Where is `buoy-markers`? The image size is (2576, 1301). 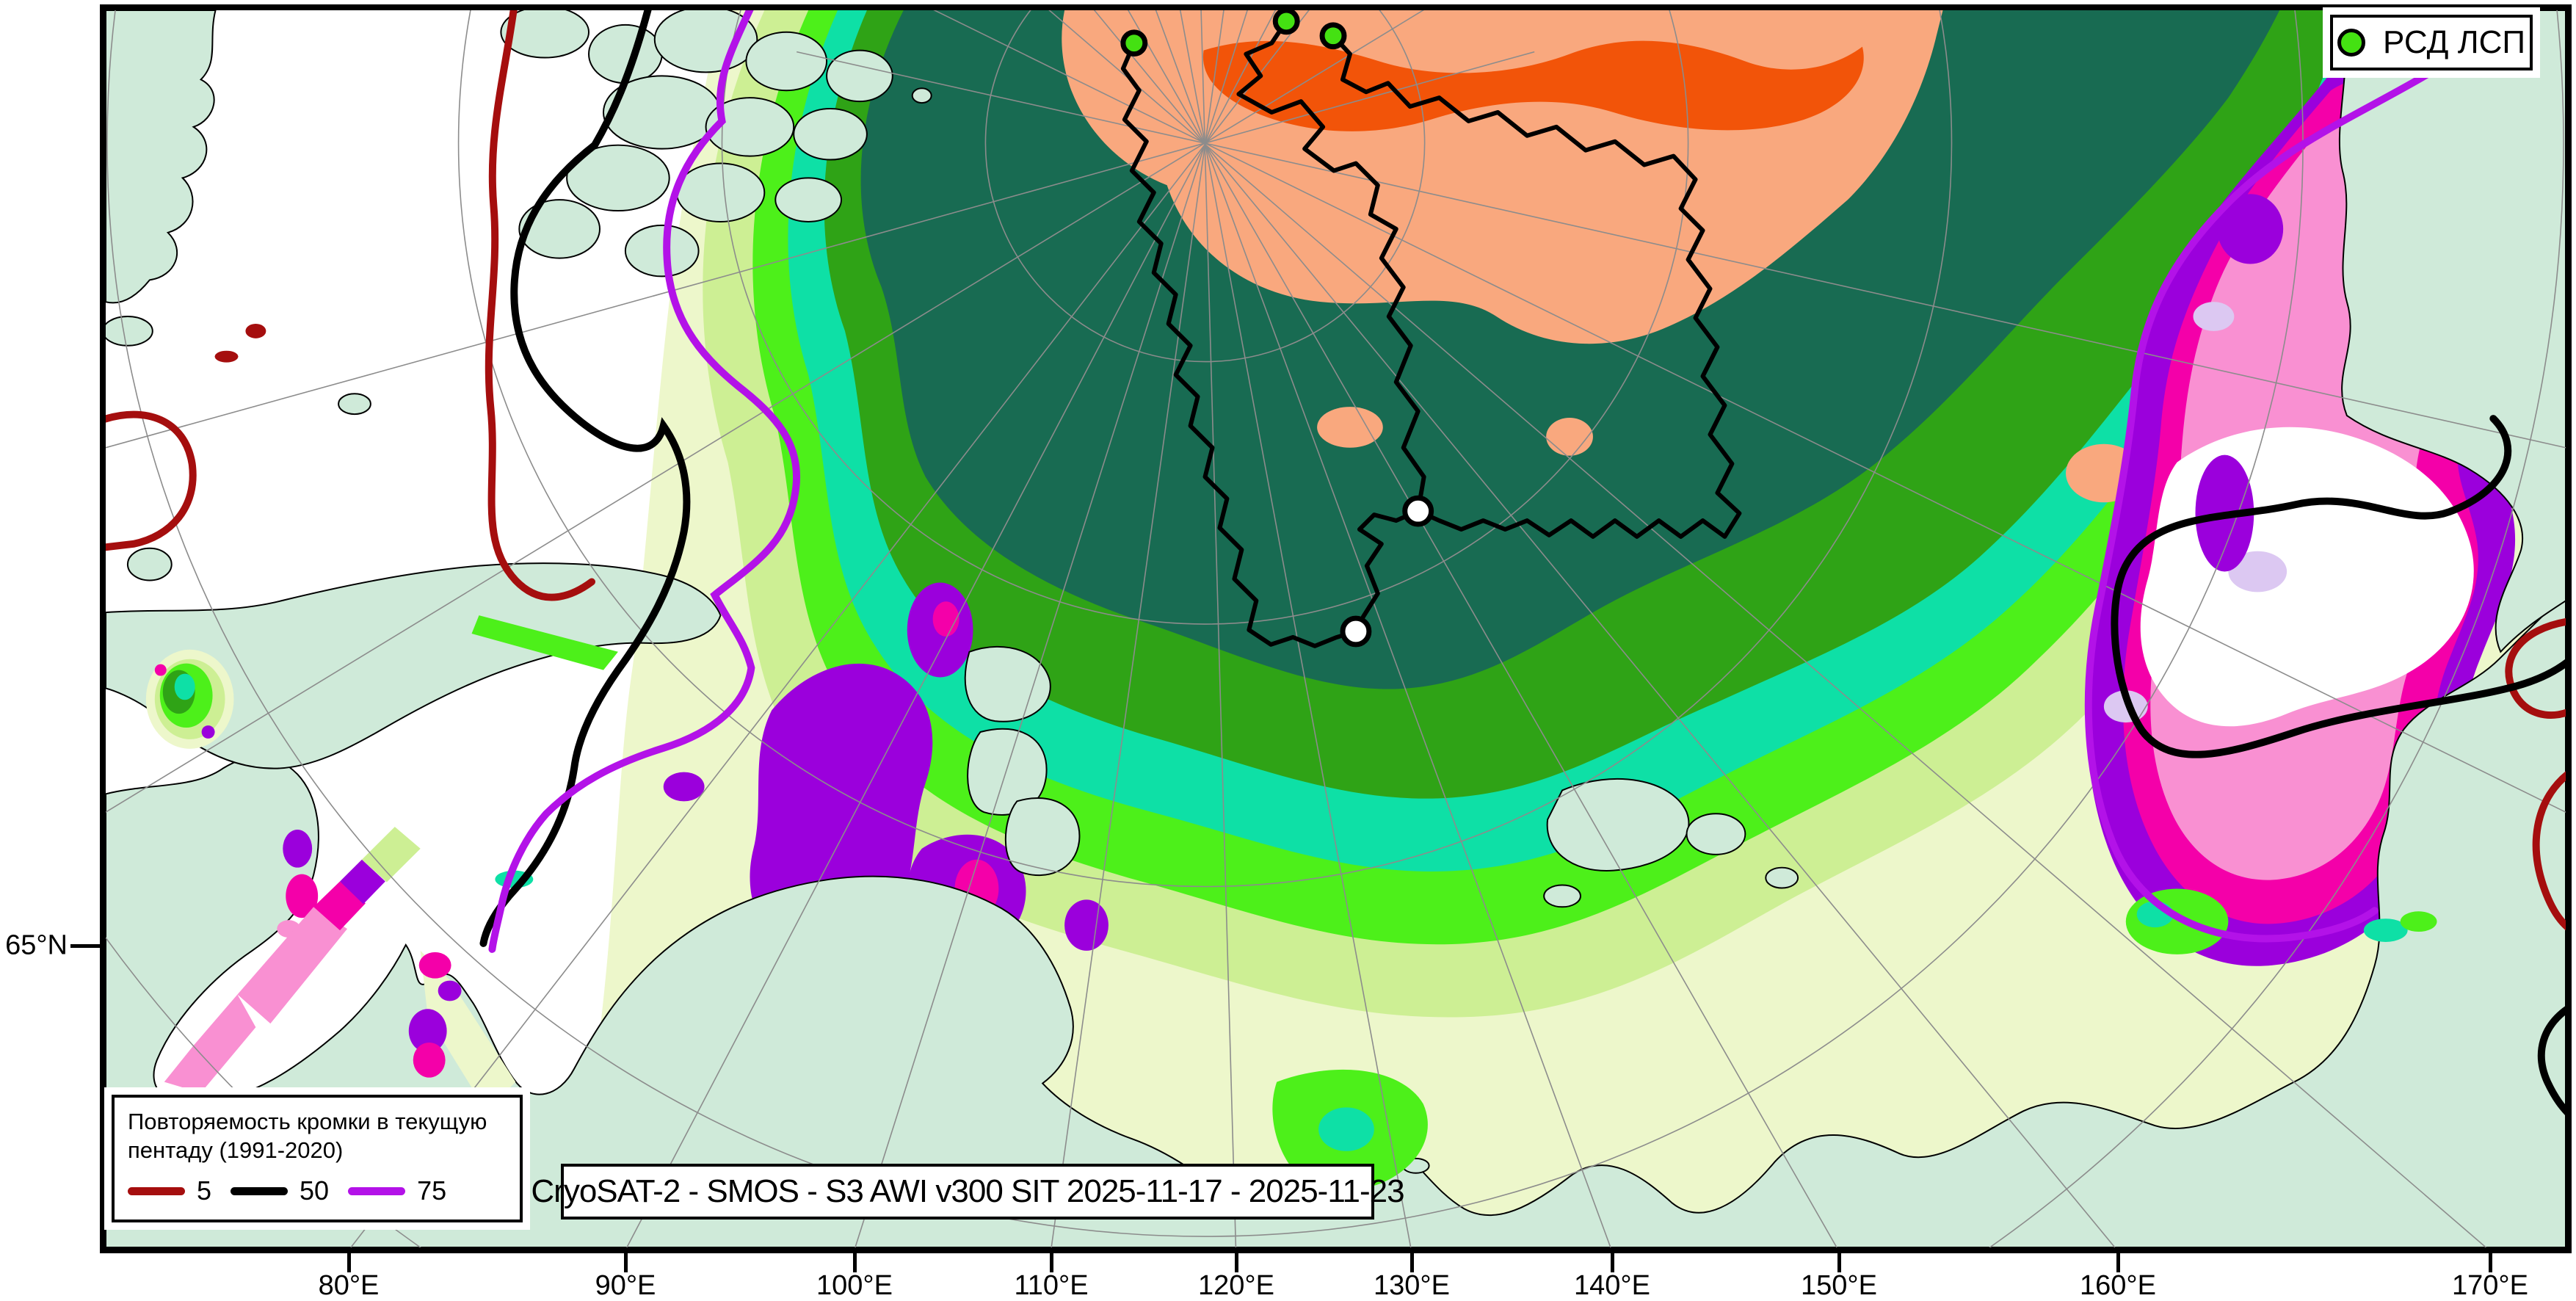 buoy-markers is located at coordinates (1387, 571).